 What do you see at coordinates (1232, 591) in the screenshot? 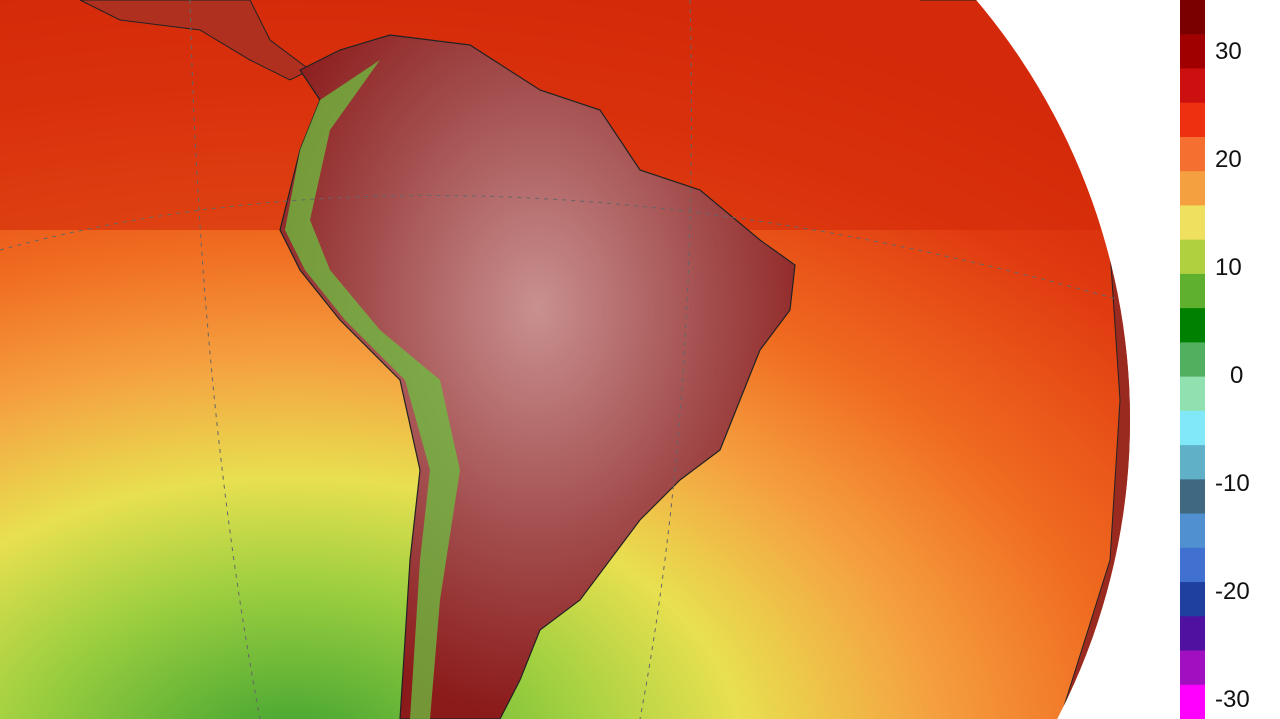
I see `colorbar-tick: -20` at bounding box center [1232, 591].